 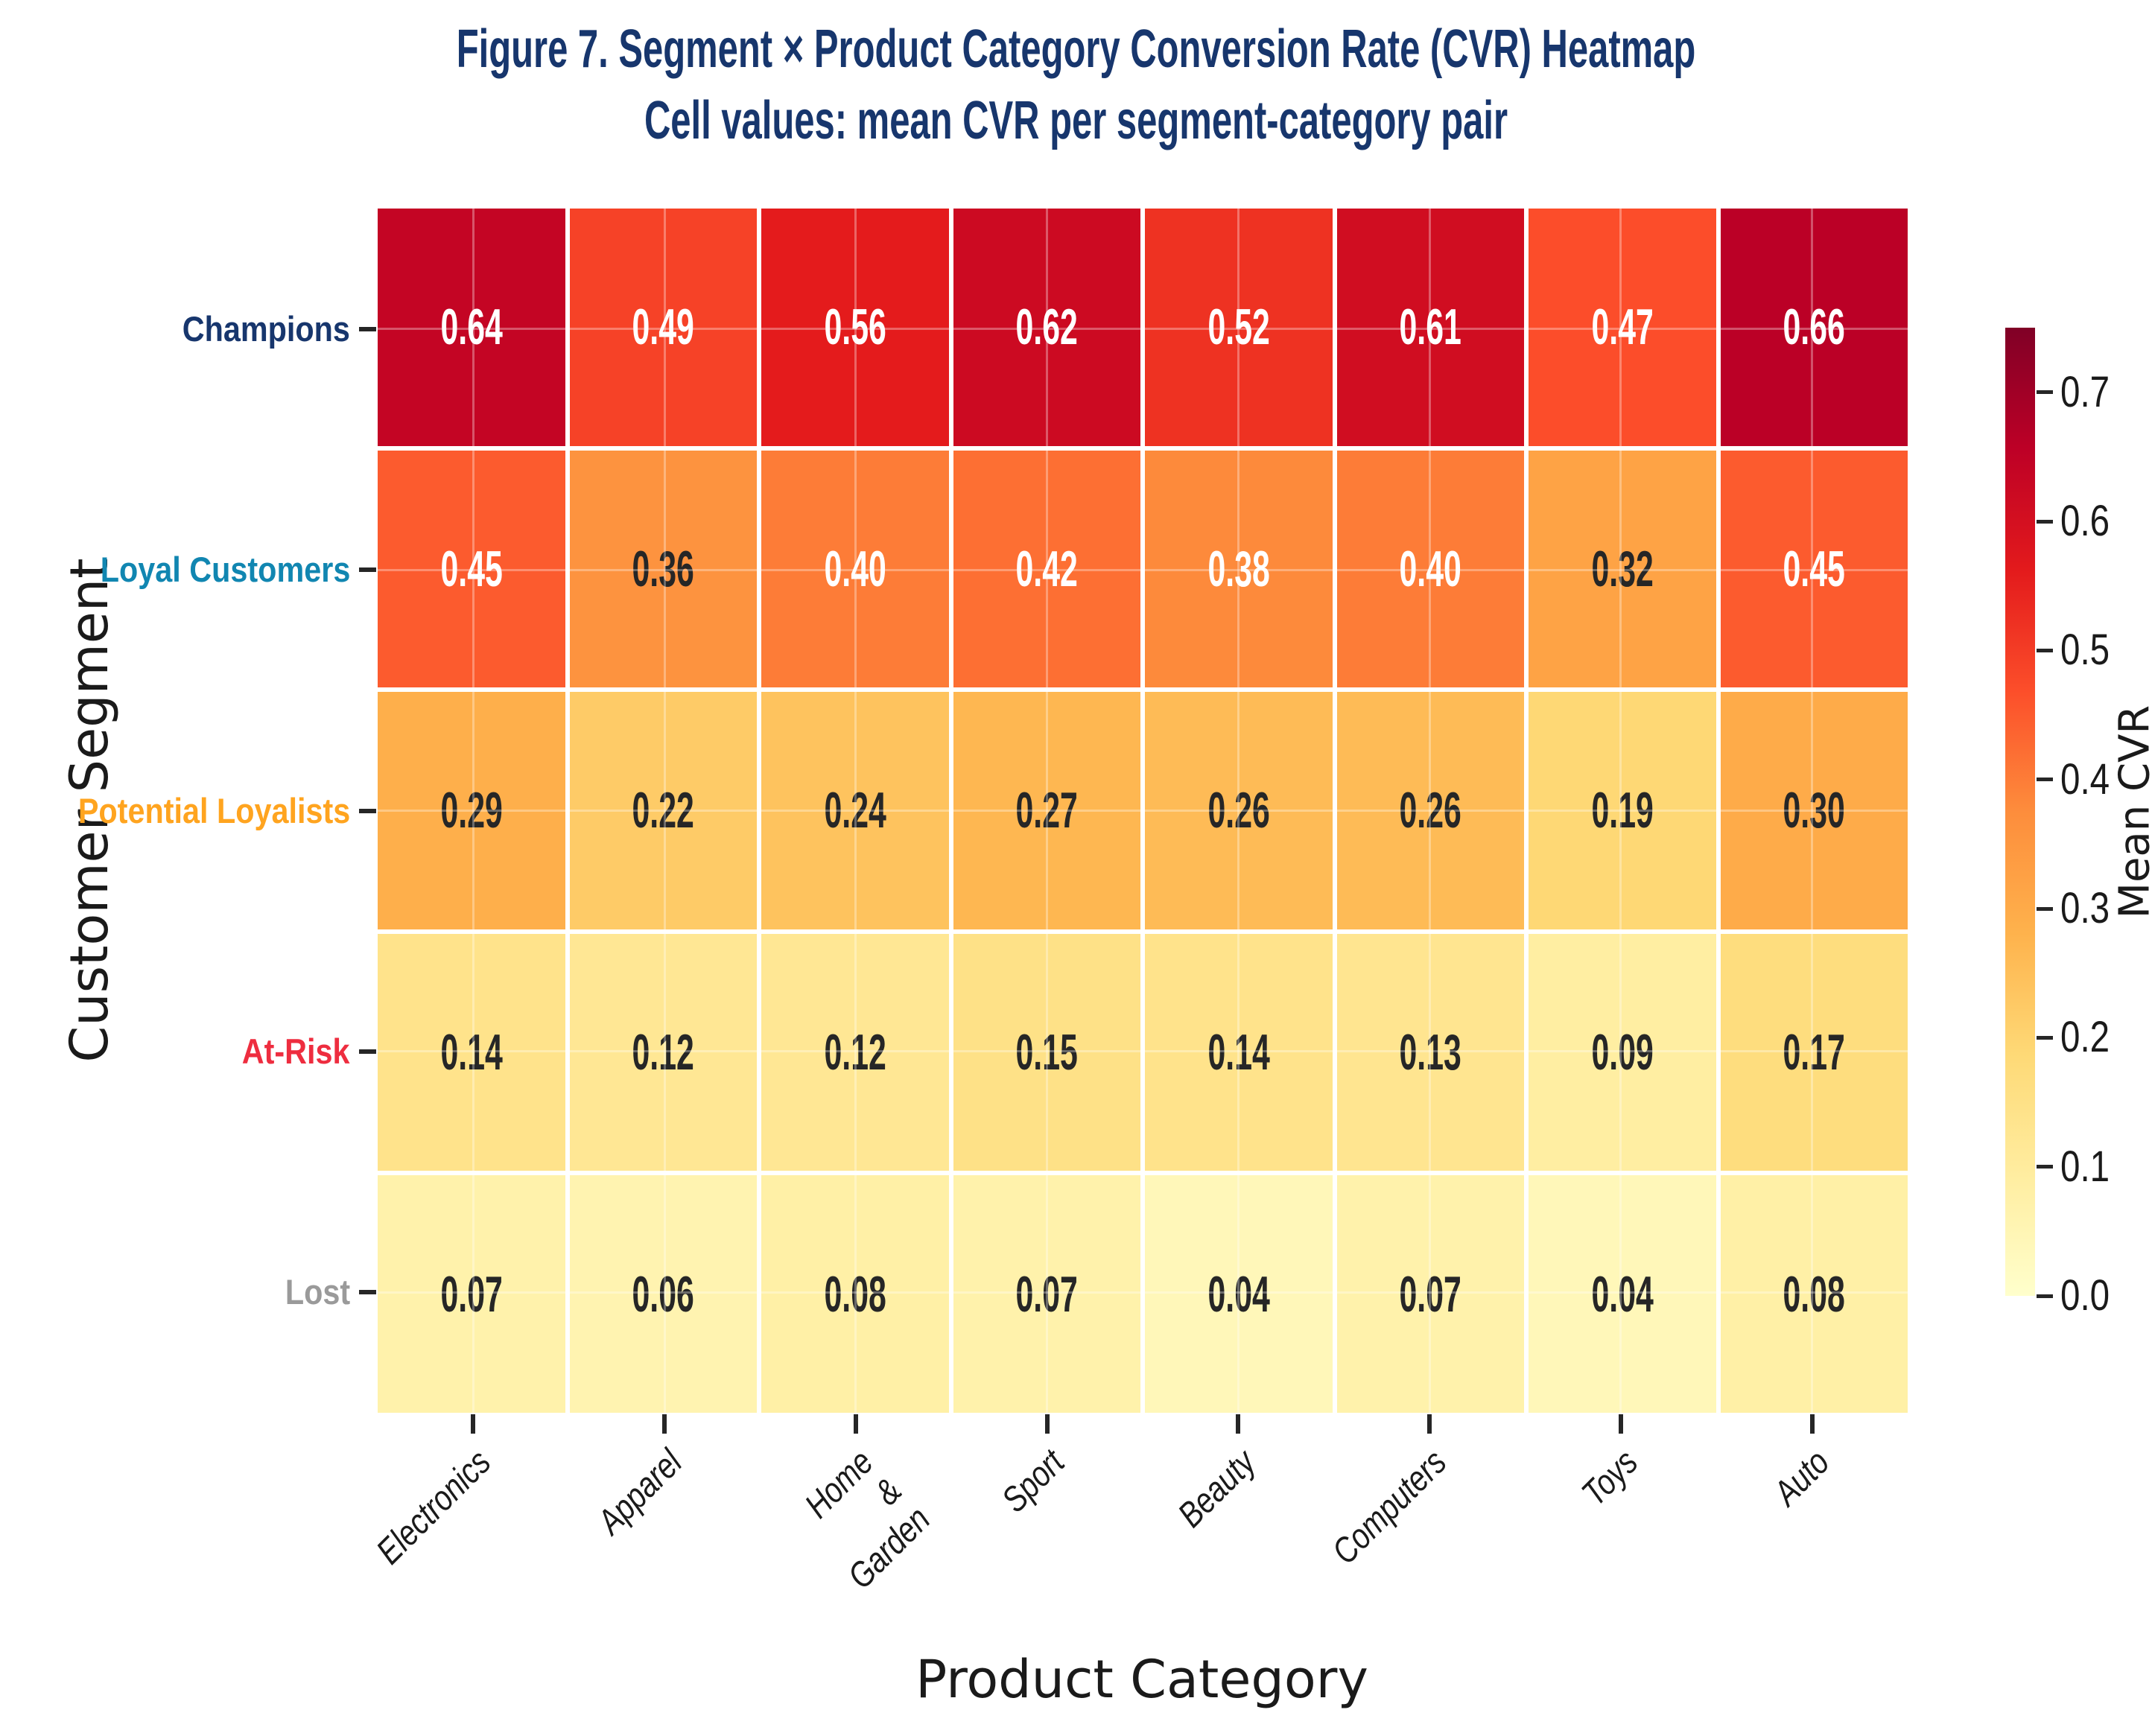 I want to click on heatmap-cell: 0.17, so click(x=1814, y=1052).